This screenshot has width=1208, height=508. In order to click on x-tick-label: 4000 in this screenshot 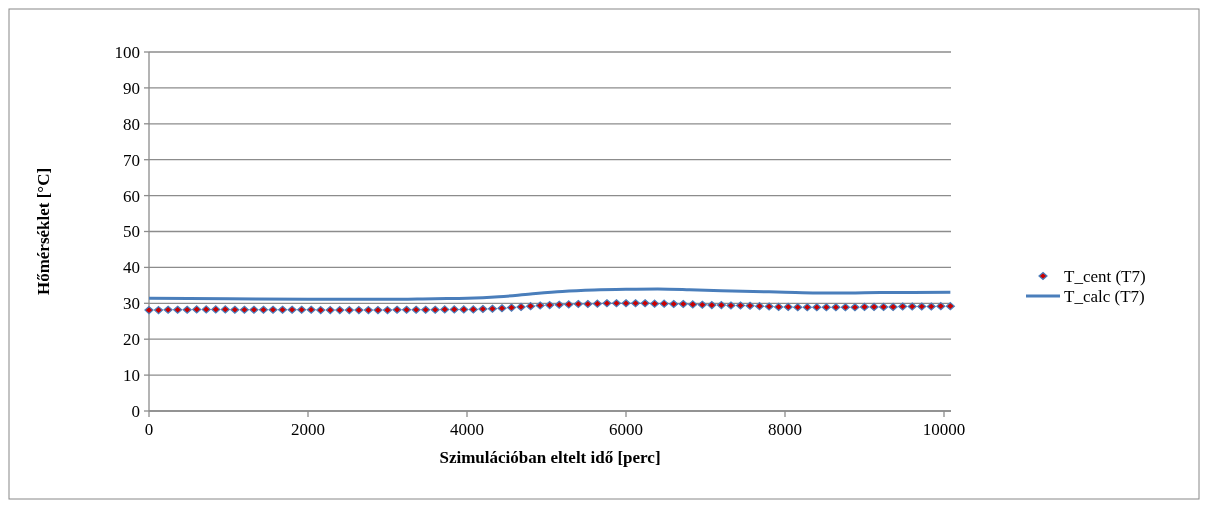, I will do `click(467, 429)`.